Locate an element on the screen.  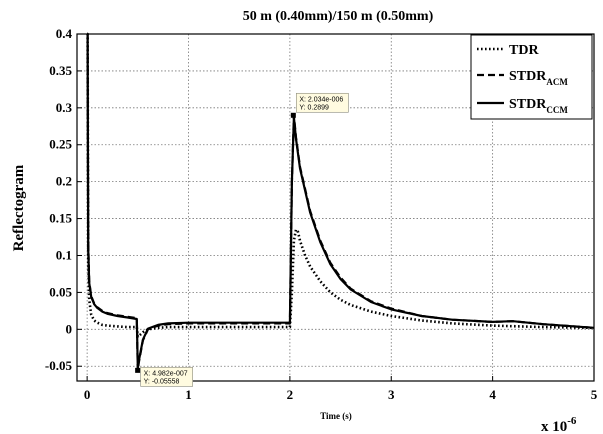
x-tick-label: 4 is located at coordinates (492, 394).